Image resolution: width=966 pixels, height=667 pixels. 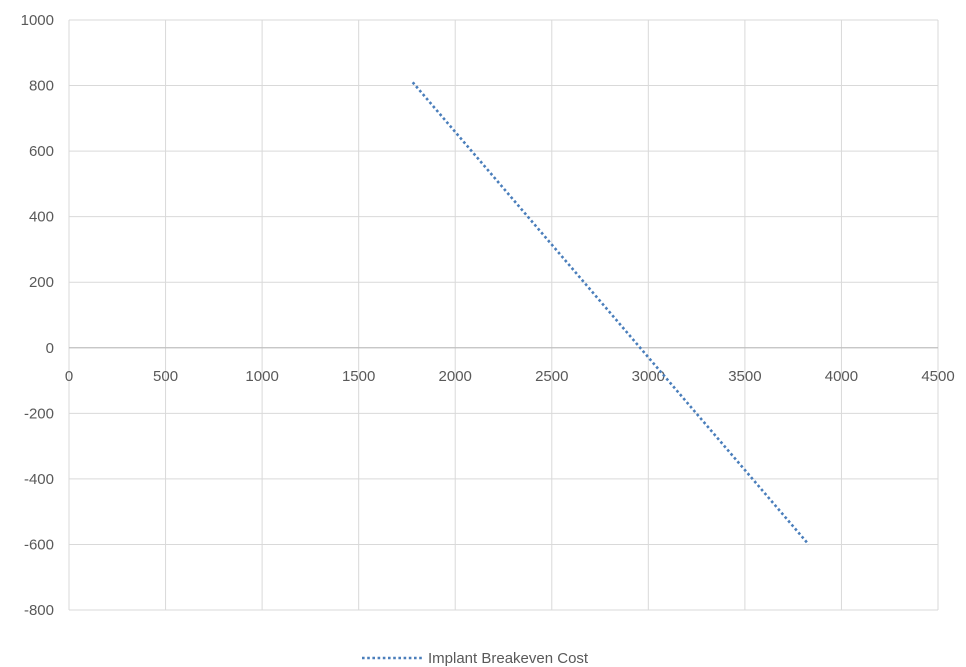 What do you see at coordinates (648, 376) in the screenshot?
I see `x-tick-label: 3000` at bounding box center [648, 376].